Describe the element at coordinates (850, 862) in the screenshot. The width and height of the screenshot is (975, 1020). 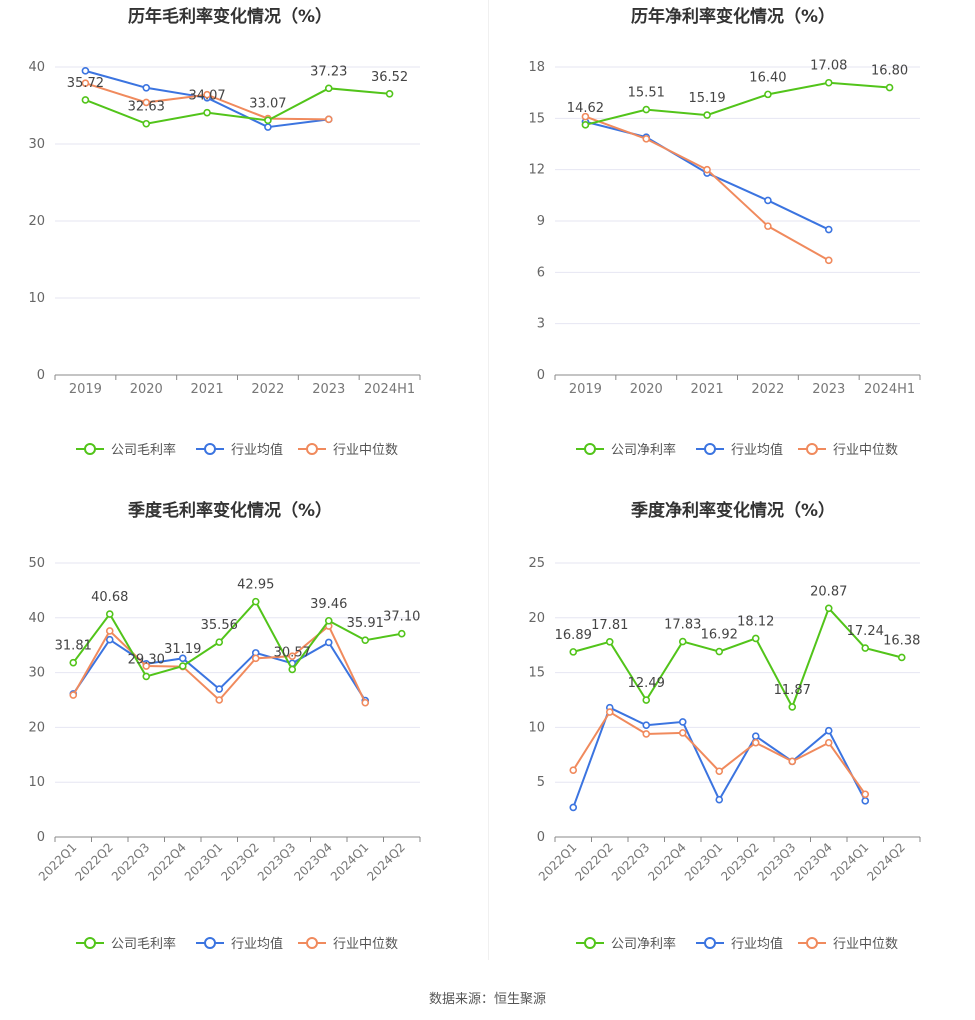
I see `x-tick-label: 2024Q1` at that location.